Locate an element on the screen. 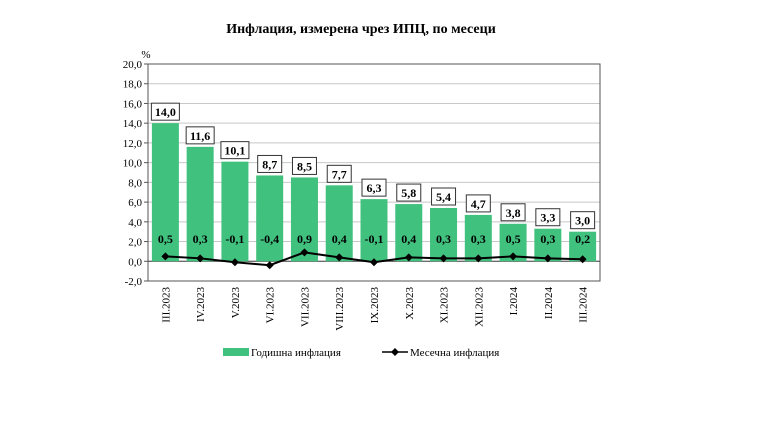  data-label-annual: 8,7 is located at coordinates (269, 164).